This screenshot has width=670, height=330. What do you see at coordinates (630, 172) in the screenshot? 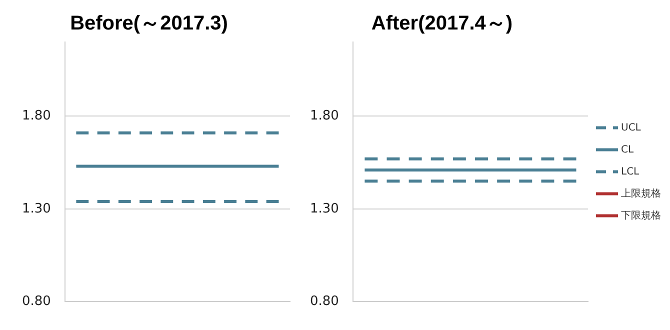
I see `legend-label: LCL` at bounding box center [630, 172].